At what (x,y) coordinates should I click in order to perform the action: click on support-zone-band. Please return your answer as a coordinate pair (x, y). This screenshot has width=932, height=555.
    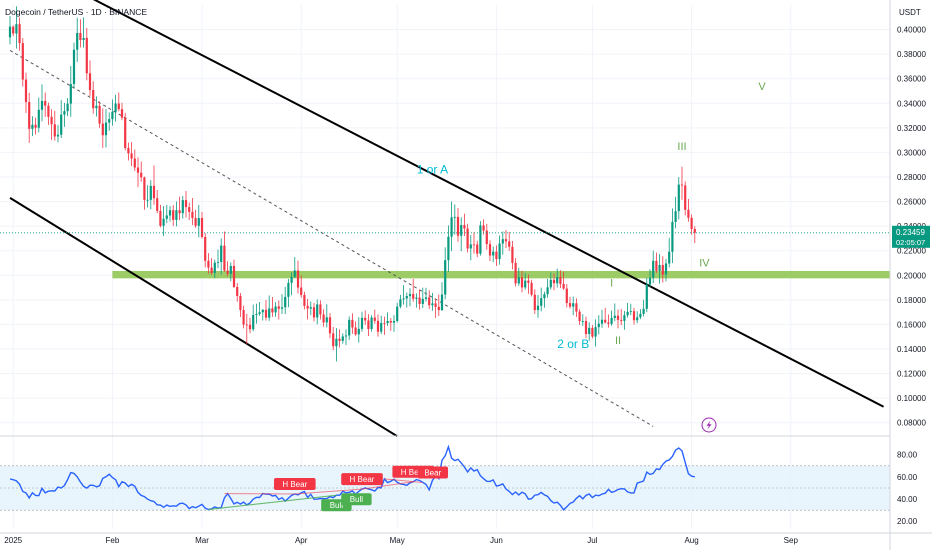
    Looking at the image, I should click on (501, 274).